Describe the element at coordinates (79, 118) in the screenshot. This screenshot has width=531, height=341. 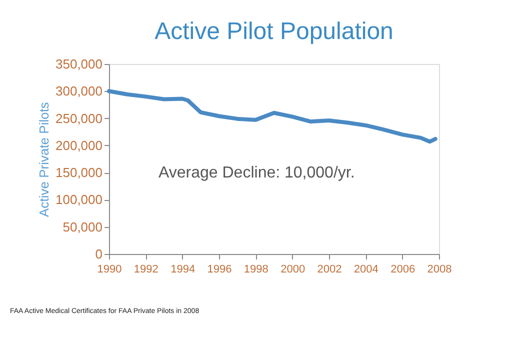
I see `y-tick-label: 250,000` at that location.